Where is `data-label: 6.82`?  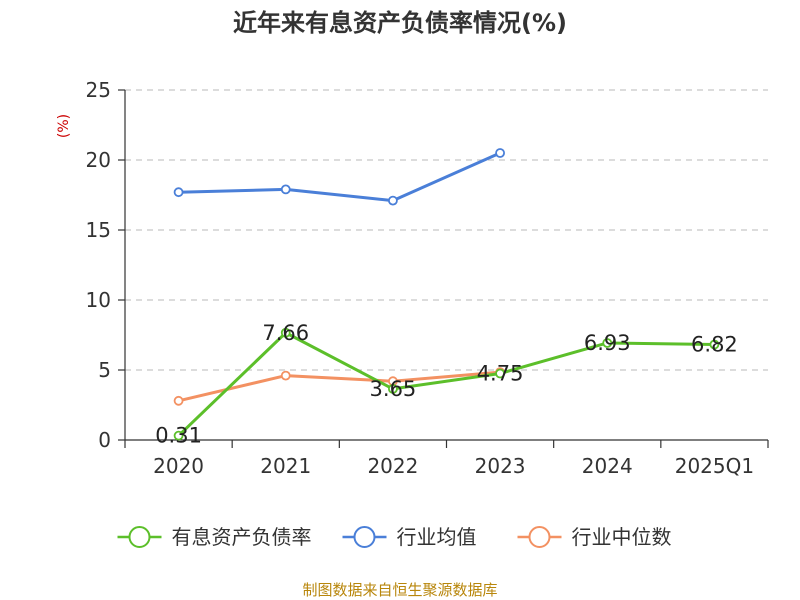 data-label: 6.82 is located at coordinates (714, 345).